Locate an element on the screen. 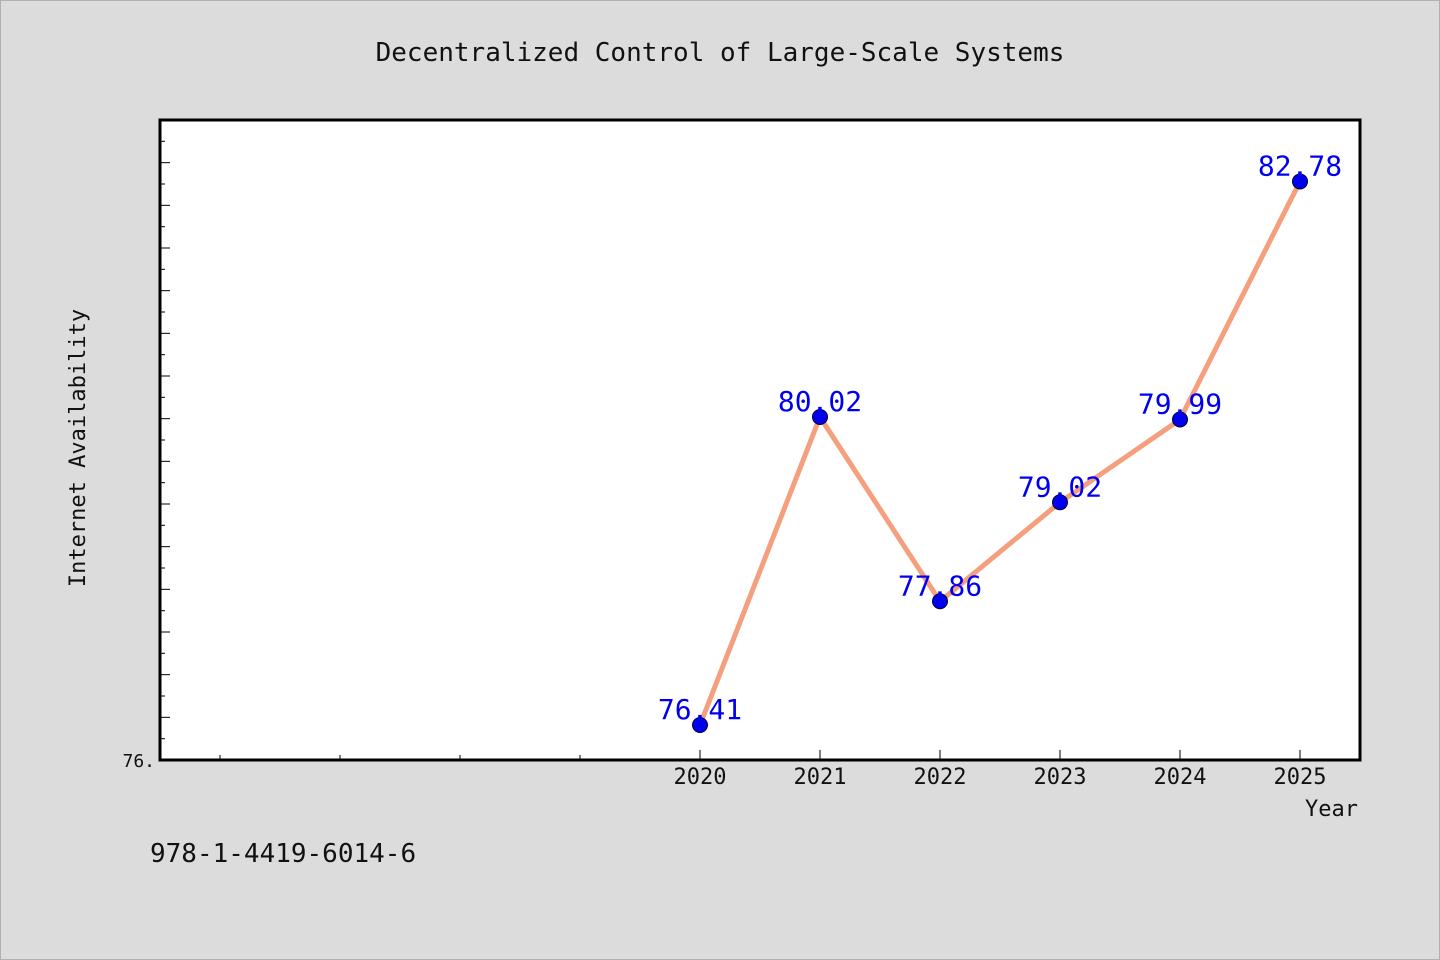 The image size is (1440, 960). x-tick-label: 2021 is located at coordinates (820, 777).